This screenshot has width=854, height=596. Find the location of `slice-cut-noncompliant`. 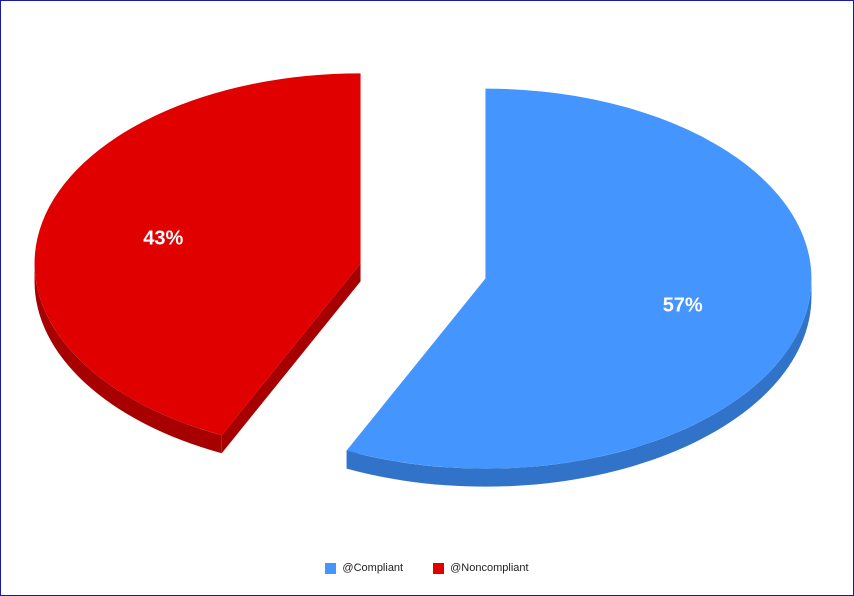

slice-cut-noncompliant is located at coordinates (291, 358).